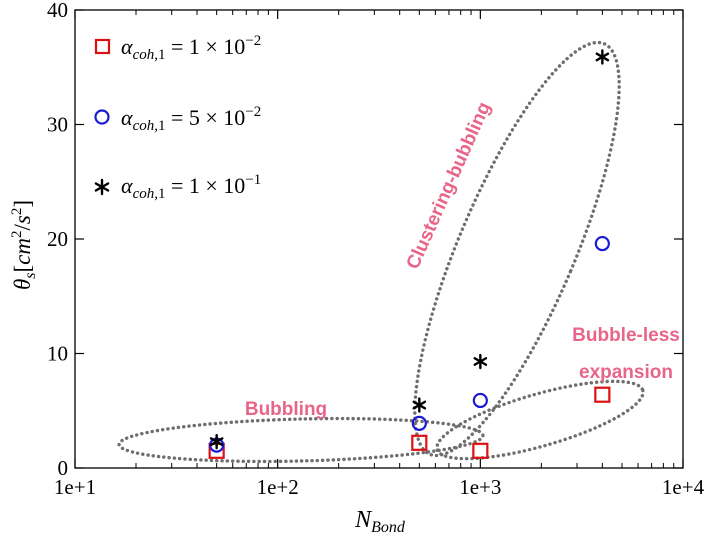  I want to click on y-axis-label: θs[cm2/s2], so click(24, 245).